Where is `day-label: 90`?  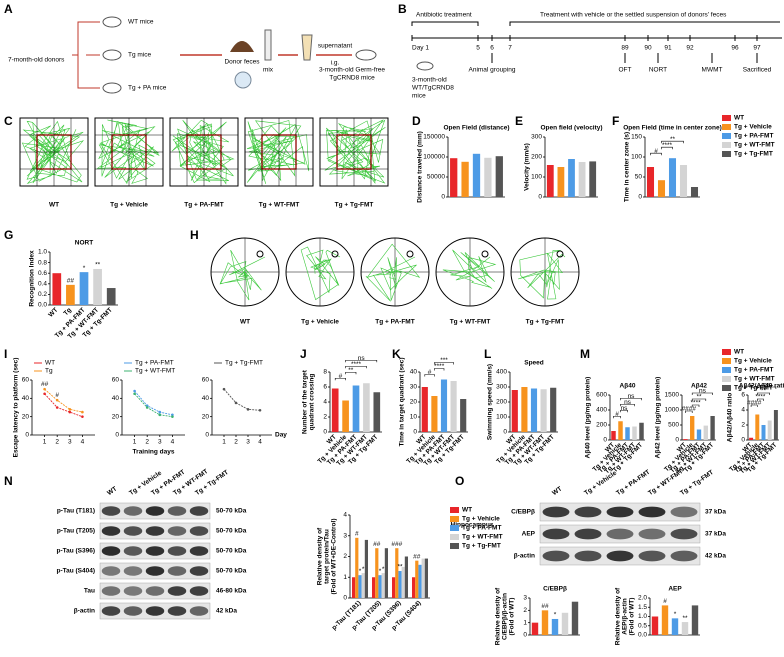 day-label: 90 is located at coordinates (648, 48).